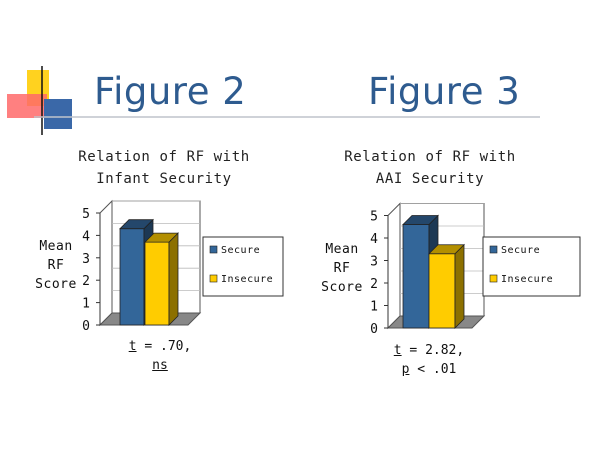  I want to click on chart1-t-symbol: t, so click(132, 346).